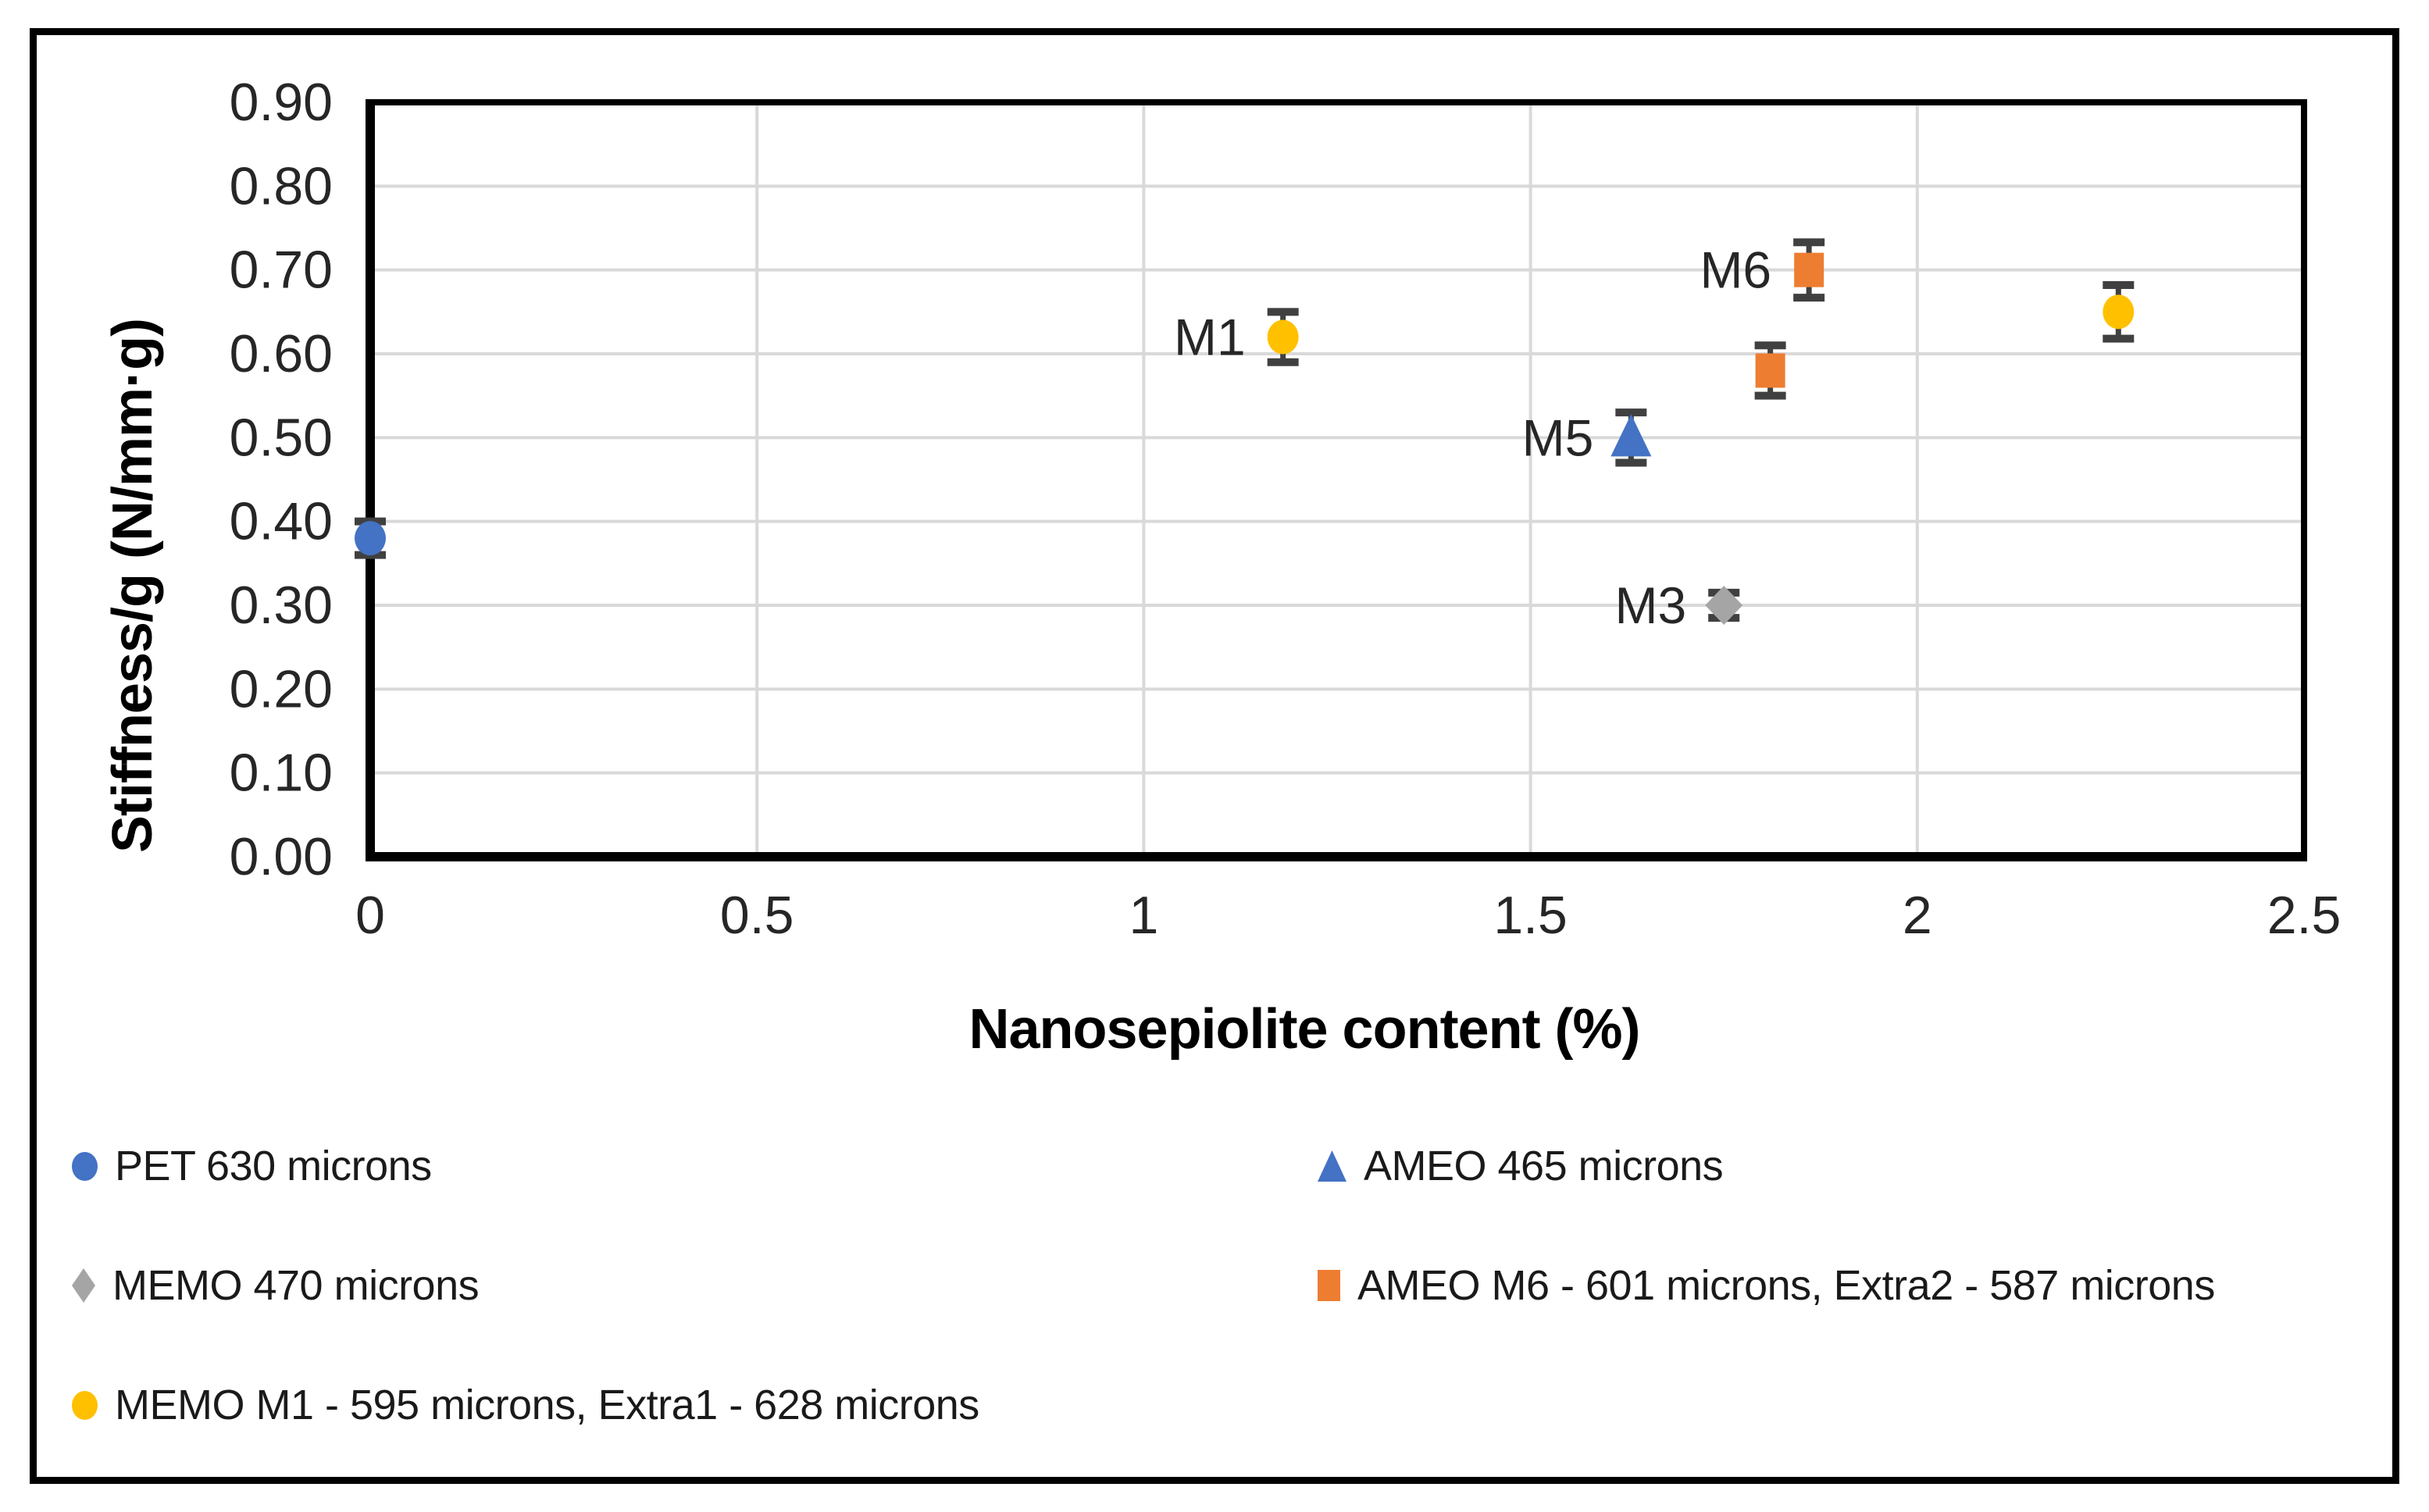  I want to click on legend-label: MEMO 470 microns, so click(296, 1285).